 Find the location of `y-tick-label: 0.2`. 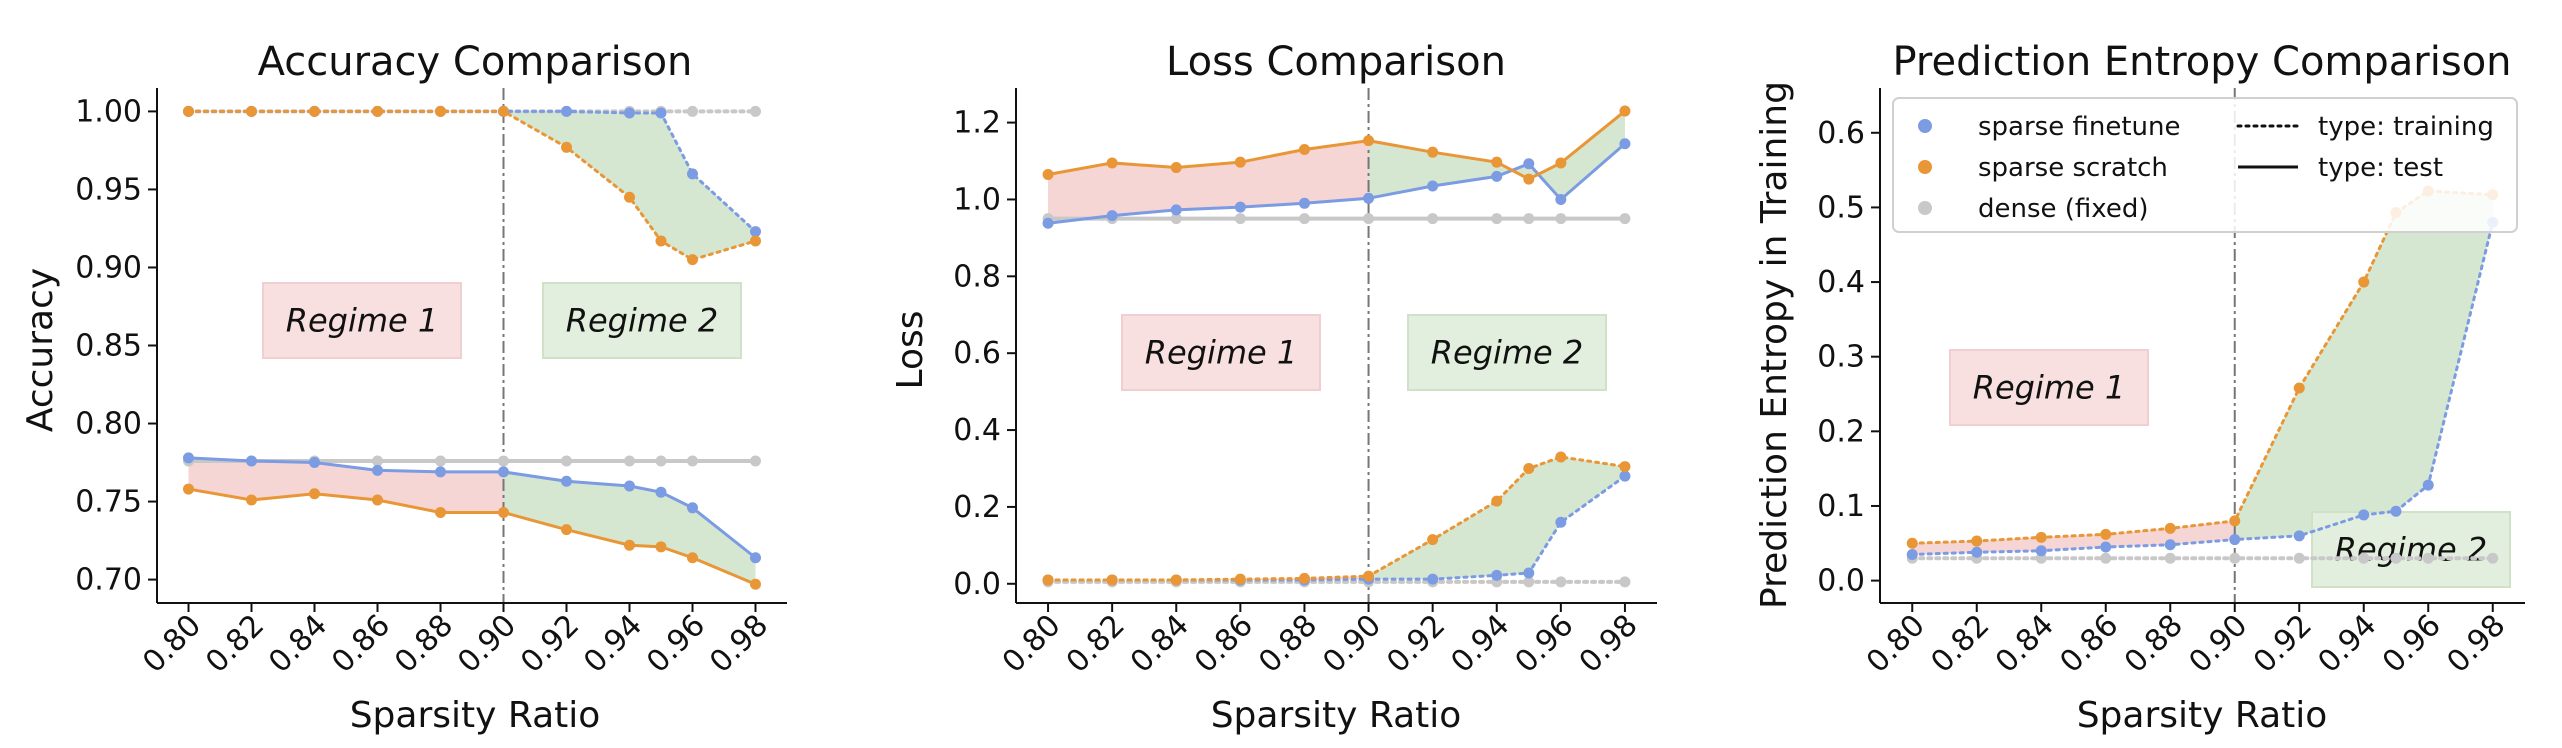

y-tick-label: 0.2 is located at coordinates (977, 507).